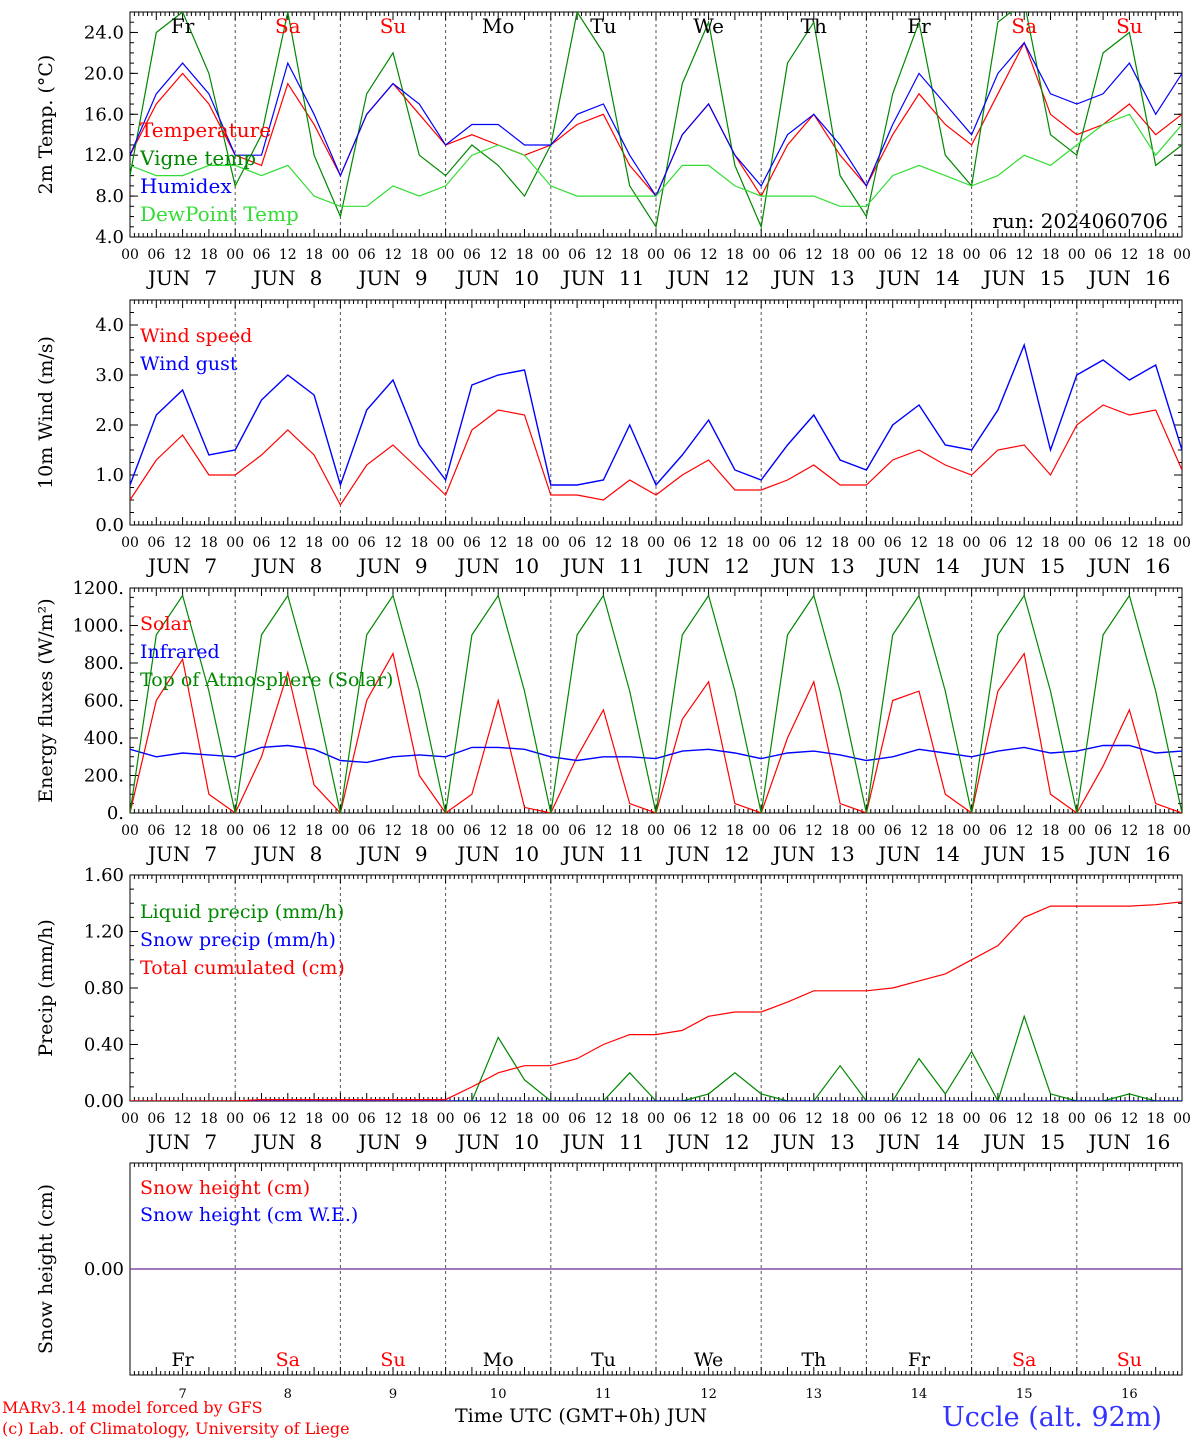  I want to click on run-label: run: 2024060706, so click(1080, 221).